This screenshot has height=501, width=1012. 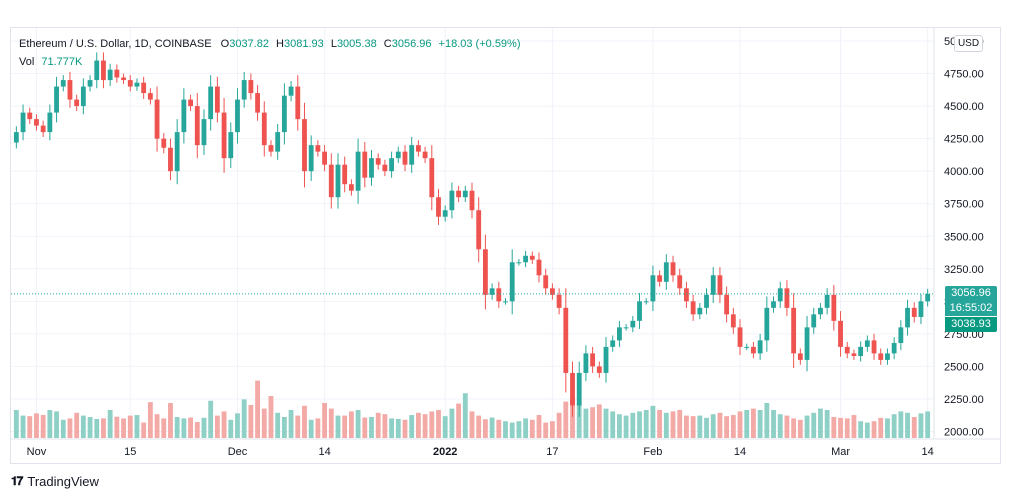 I want to click on countdown-tag: 16:55:02, so click(x=971, y=308).